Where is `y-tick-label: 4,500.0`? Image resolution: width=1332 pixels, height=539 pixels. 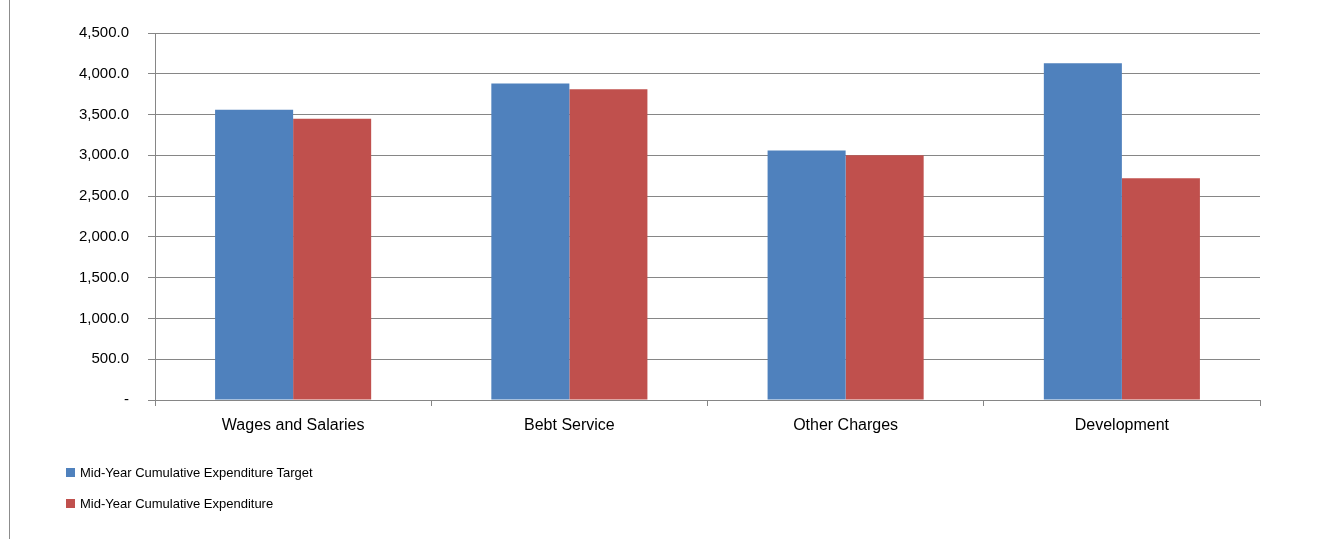 y-tick-label: 4,500.0 is located at coordinates (103, 32).